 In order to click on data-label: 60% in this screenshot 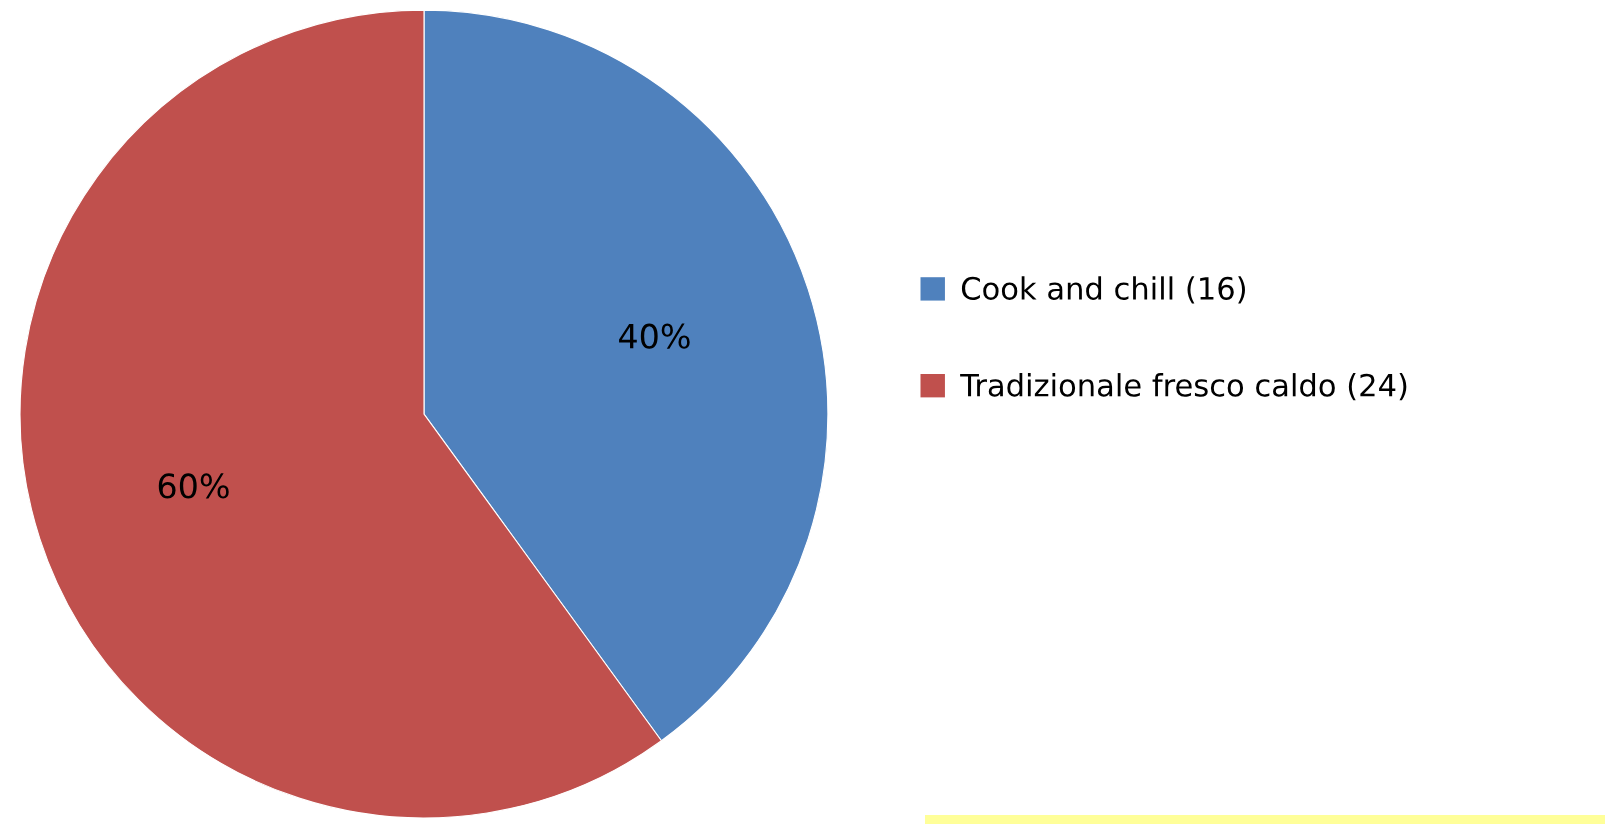, I will do `click(193, 486)`.